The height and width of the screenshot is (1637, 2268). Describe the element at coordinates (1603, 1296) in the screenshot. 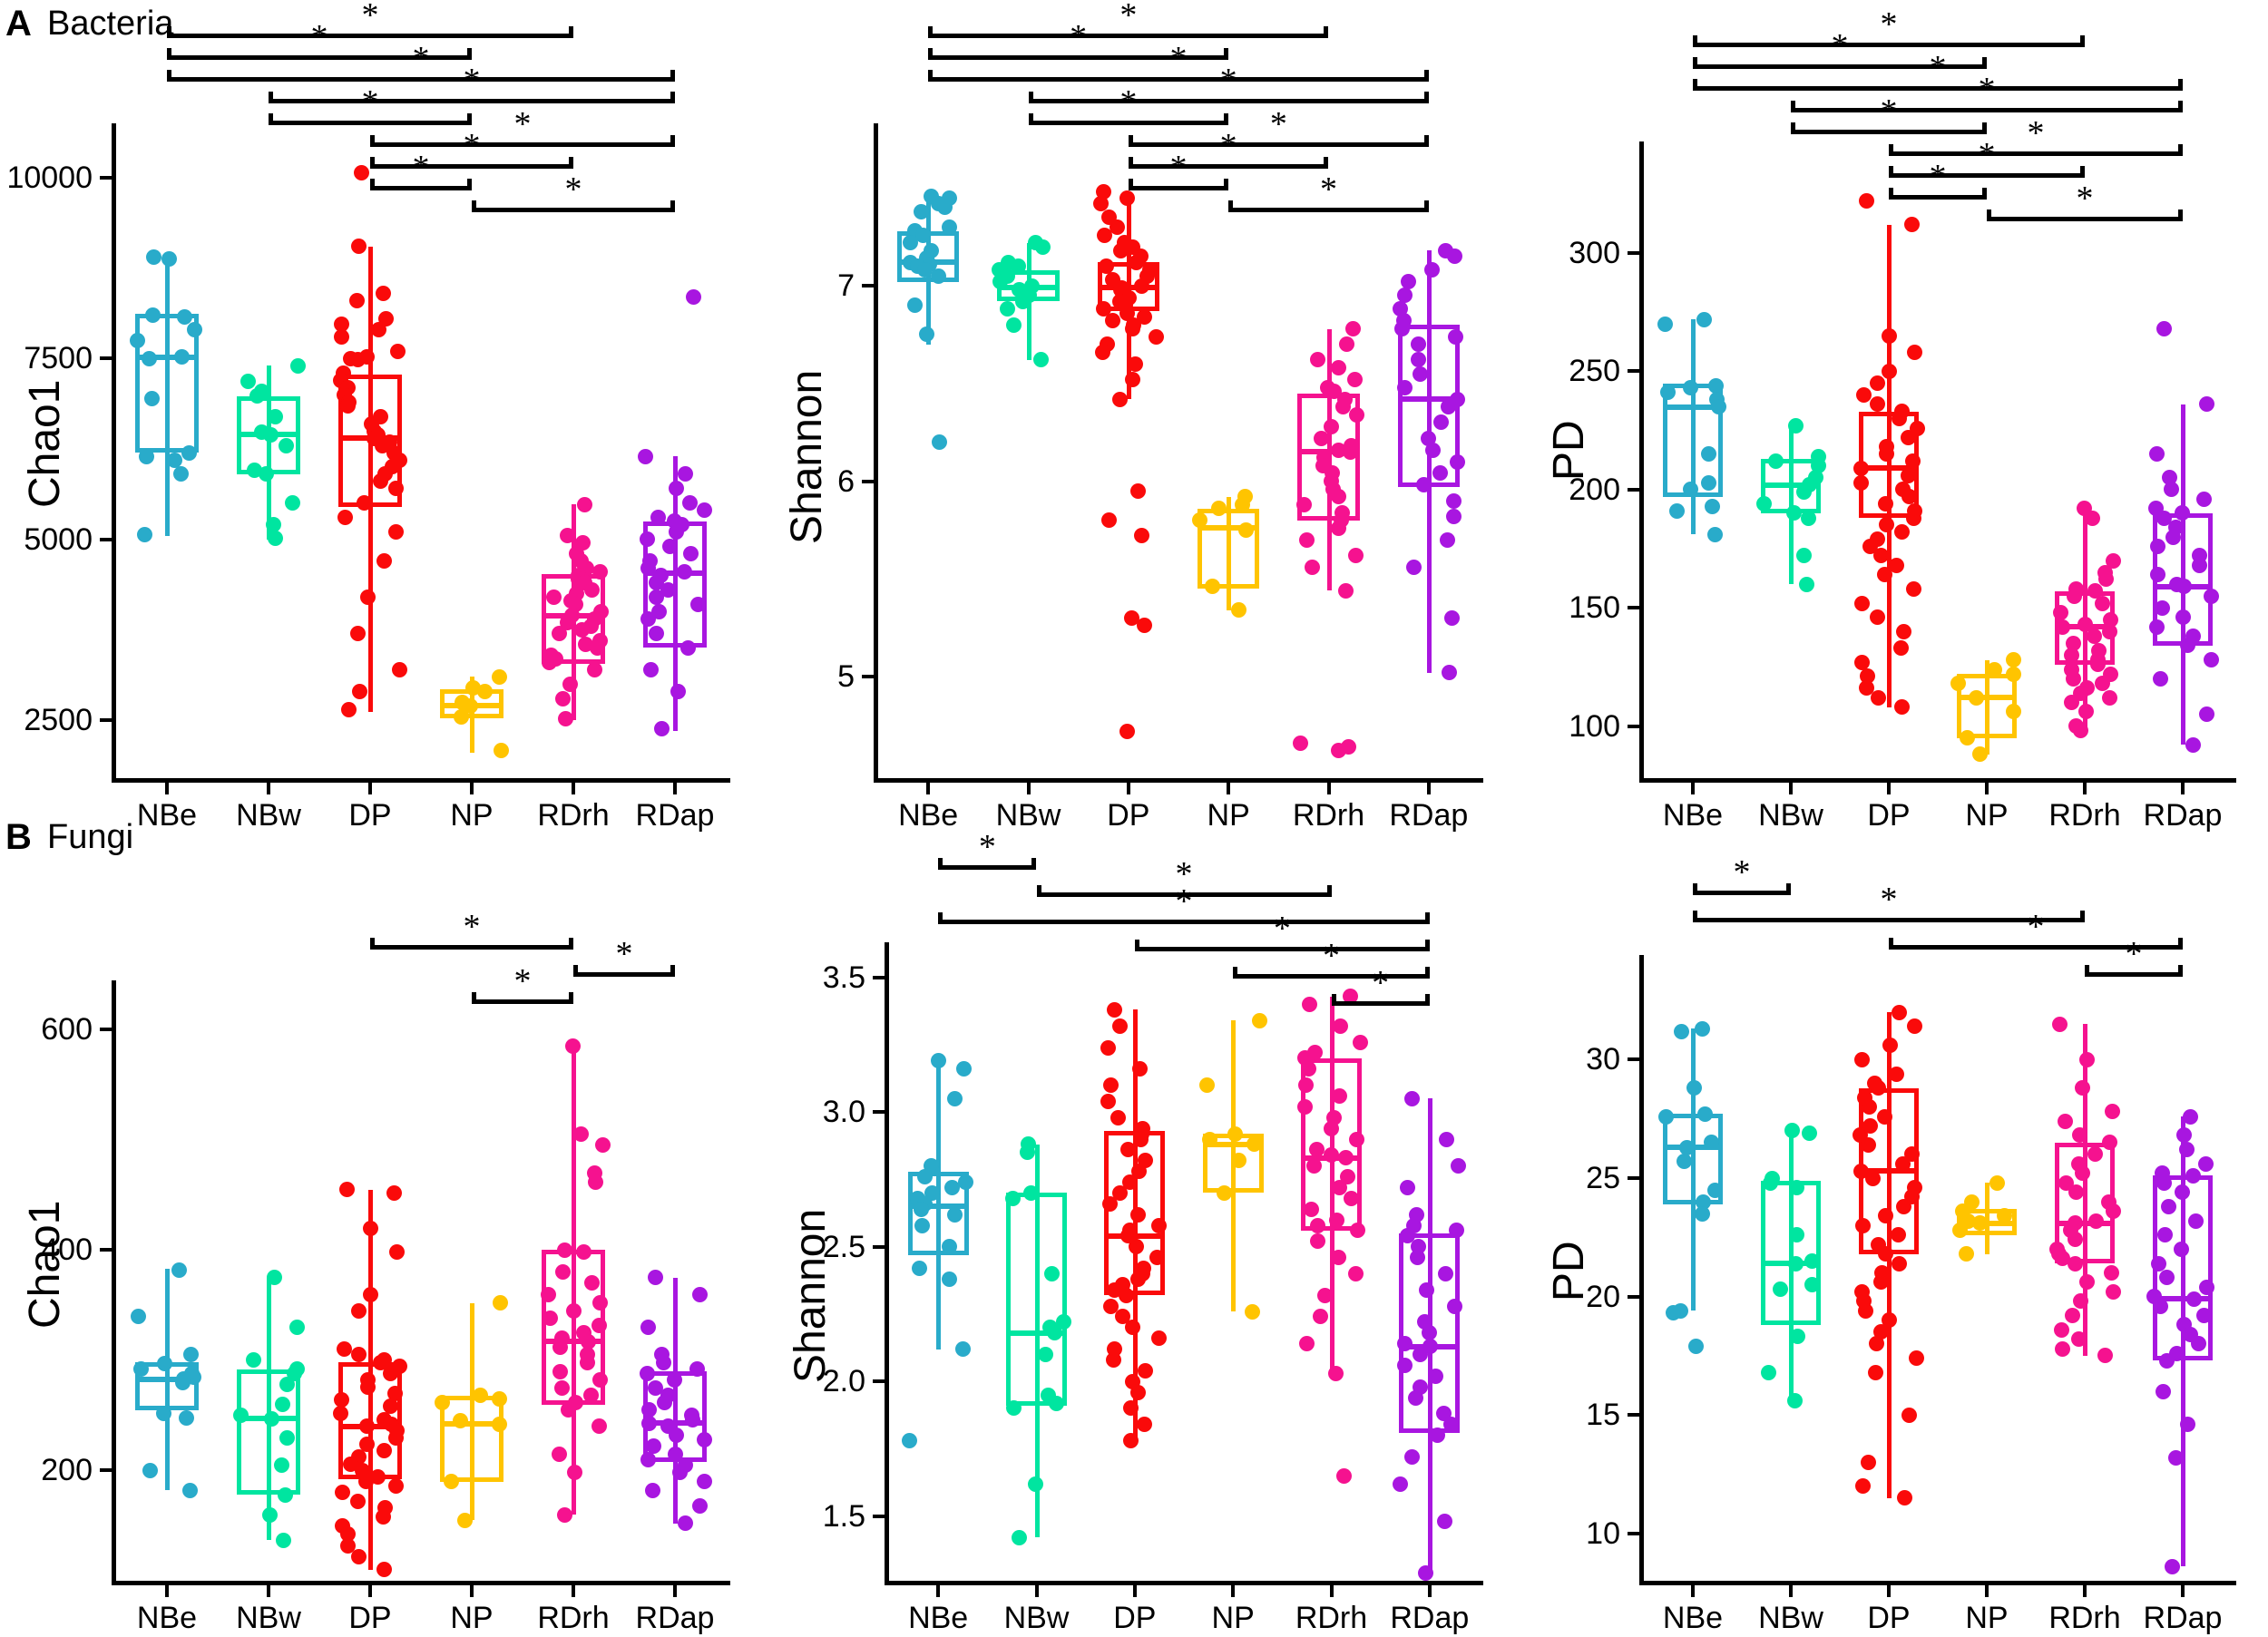

I see `y-axis-tick-label: 20` at that location.